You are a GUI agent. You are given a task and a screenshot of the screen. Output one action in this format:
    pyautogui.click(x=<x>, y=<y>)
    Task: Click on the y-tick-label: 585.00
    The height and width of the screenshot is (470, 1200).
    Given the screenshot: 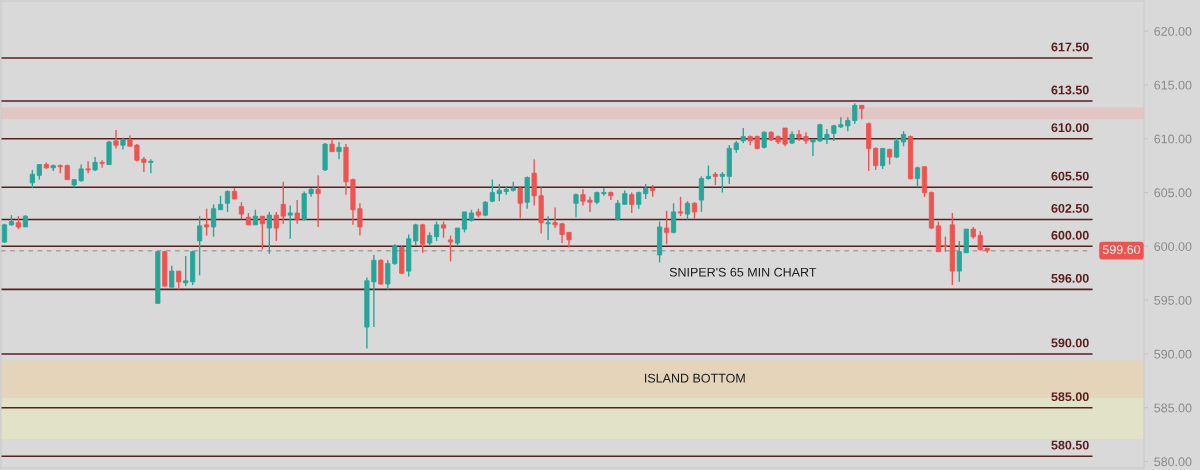 What is the action you would take?
    pyautogui.click(x=1173, y=408)
    